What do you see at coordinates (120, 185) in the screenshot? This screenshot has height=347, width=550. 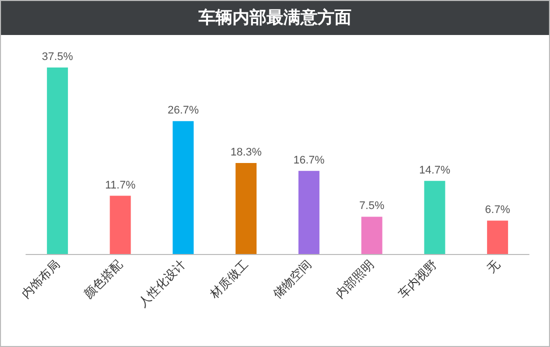 I see `data-label: 11.7%` at bounding box center [120, 185].